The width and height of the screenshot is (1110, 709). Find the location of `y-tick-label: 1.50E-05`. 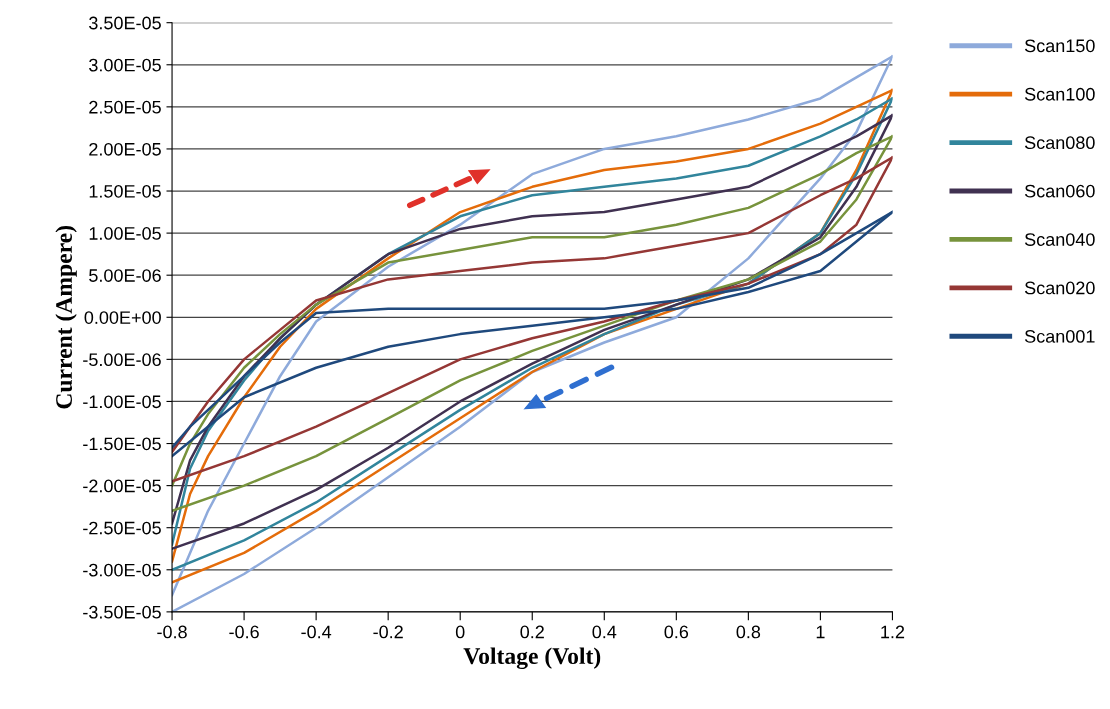

y-tick-label: 1.50E-05 is located at coordinates (125, 191).